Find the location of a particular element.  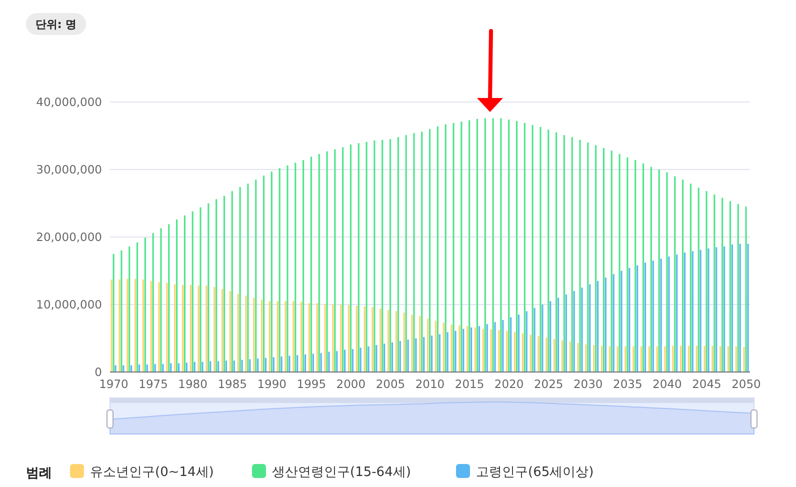

x-tick-label: 2045 is located at coordinates (707, 384).